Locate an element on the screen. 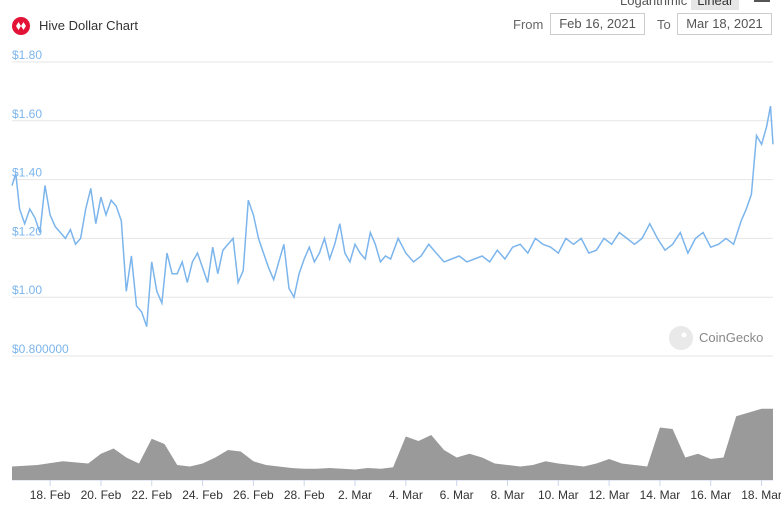 The height and width of the screenshot is (513, 781). to-date-input: Mar 18, 2021 is located at coordinates (724, 24).